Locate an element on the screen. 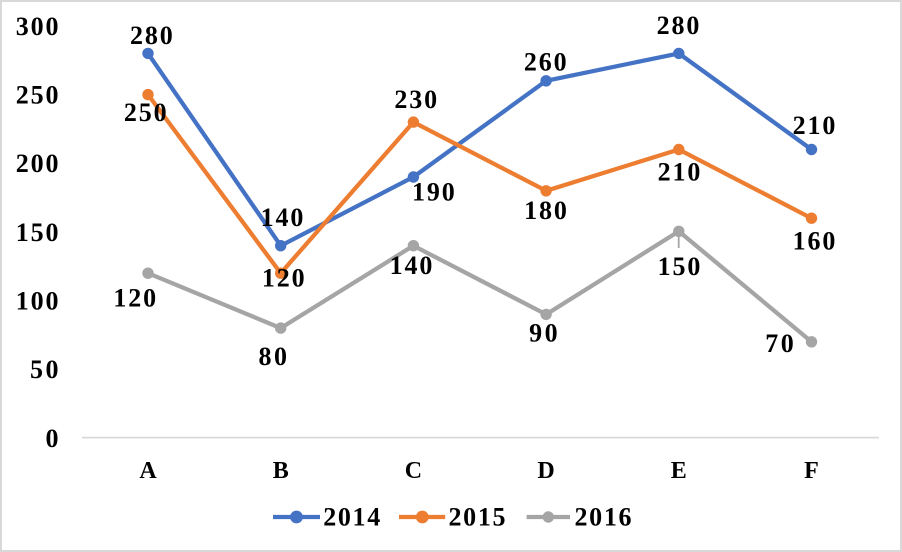 This screenshot has width=902, height=552. svg-text: 50 is located at coordinates (44, 369).